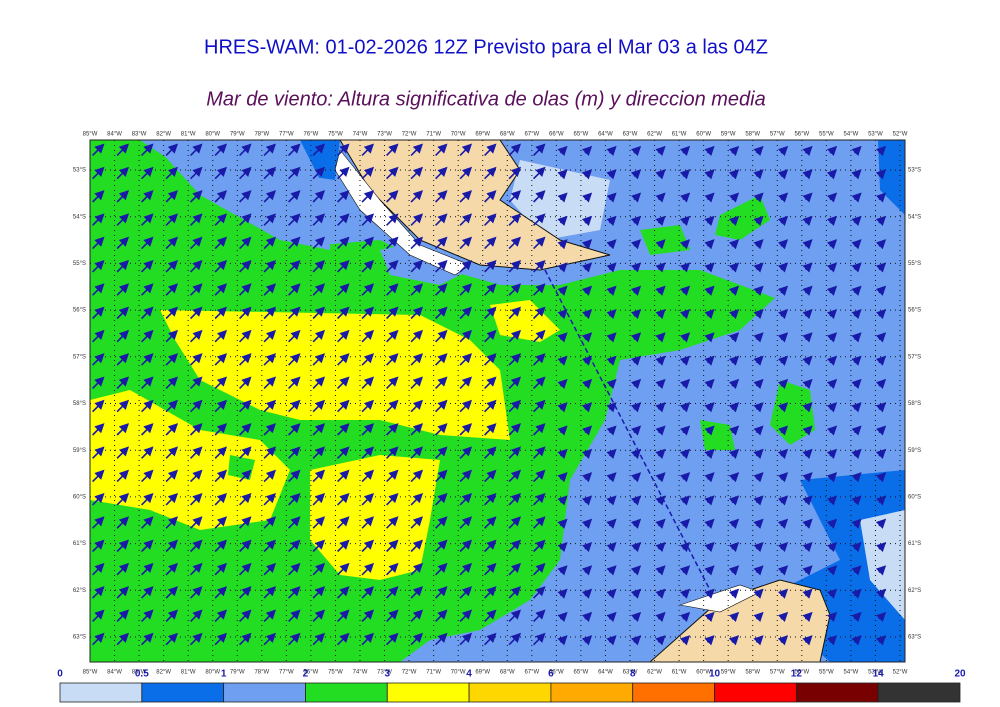 The image size is (1000, 707). What do you see at coordinates (79, 264) in the screenshot?
I see `lat-label: 55°S` at bounding box center [79, 264].